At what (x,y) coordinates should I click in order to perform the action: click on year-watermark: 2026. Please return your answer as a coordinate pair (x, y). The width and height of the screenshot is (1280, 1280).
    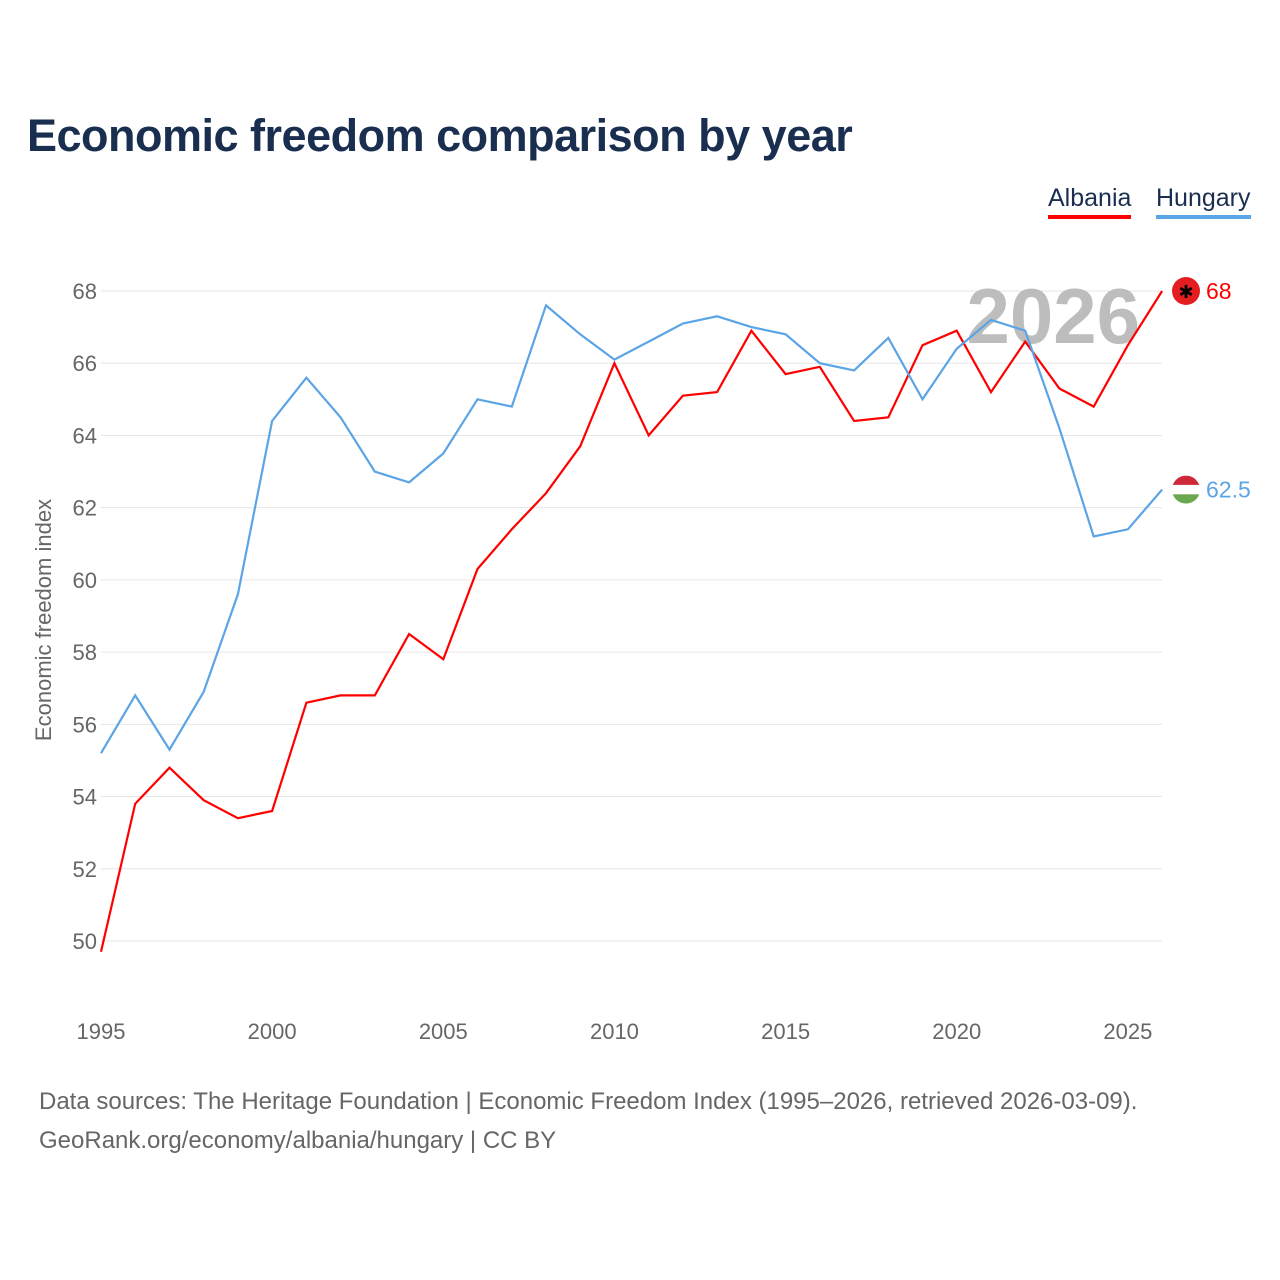
    Looking at the image, I should click on (1053, 316).